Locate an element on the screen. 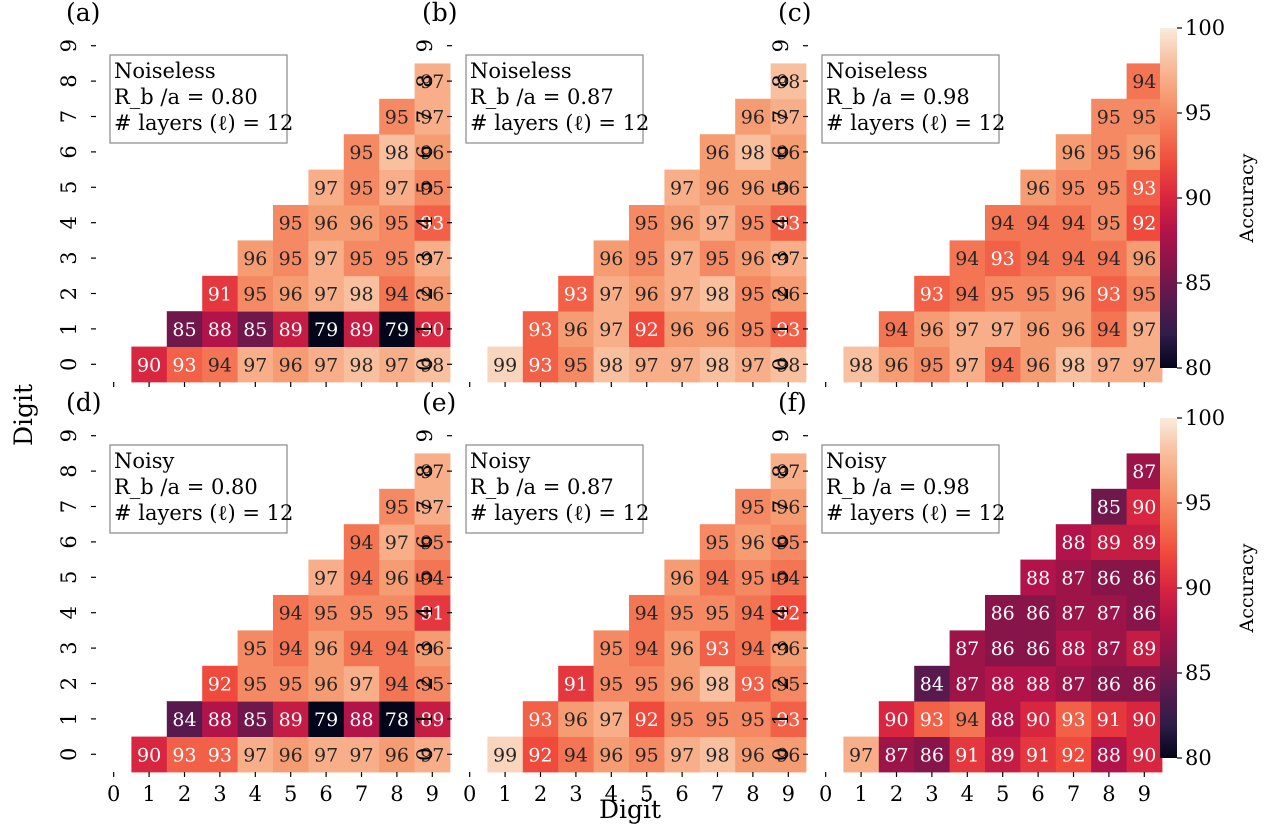 The height and width of the screenshot is (830, 1271). colorbar-tick-label: 80 is located at coordinates (1198, 368).